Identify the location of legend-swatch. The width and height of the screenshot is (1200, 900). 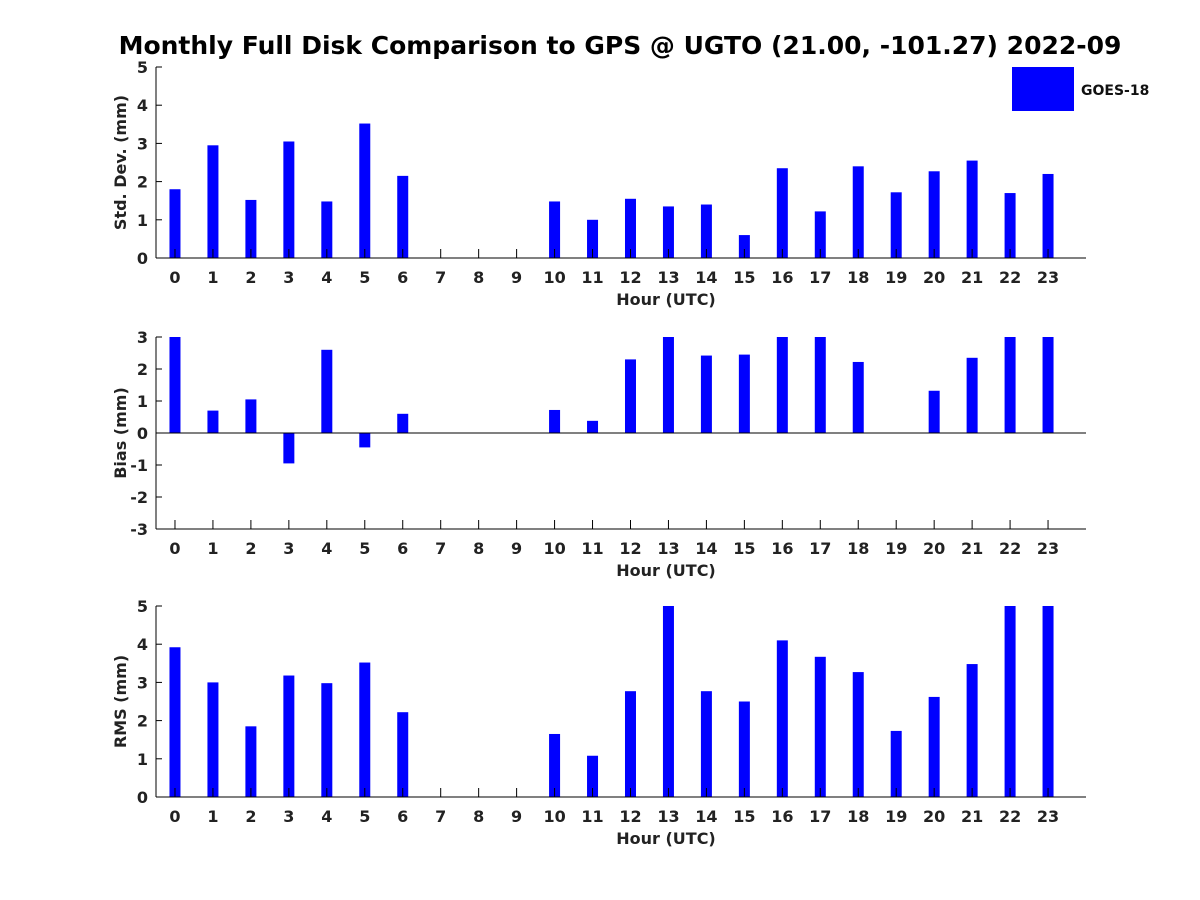
(1043, 89).